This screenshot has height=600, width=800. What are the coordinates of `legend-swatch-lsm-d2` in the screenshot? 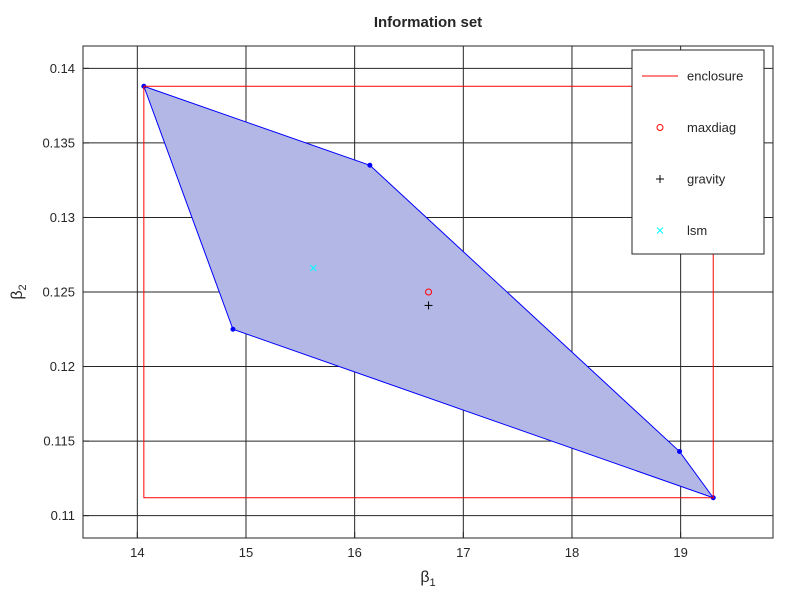 It's located at (660, 230).